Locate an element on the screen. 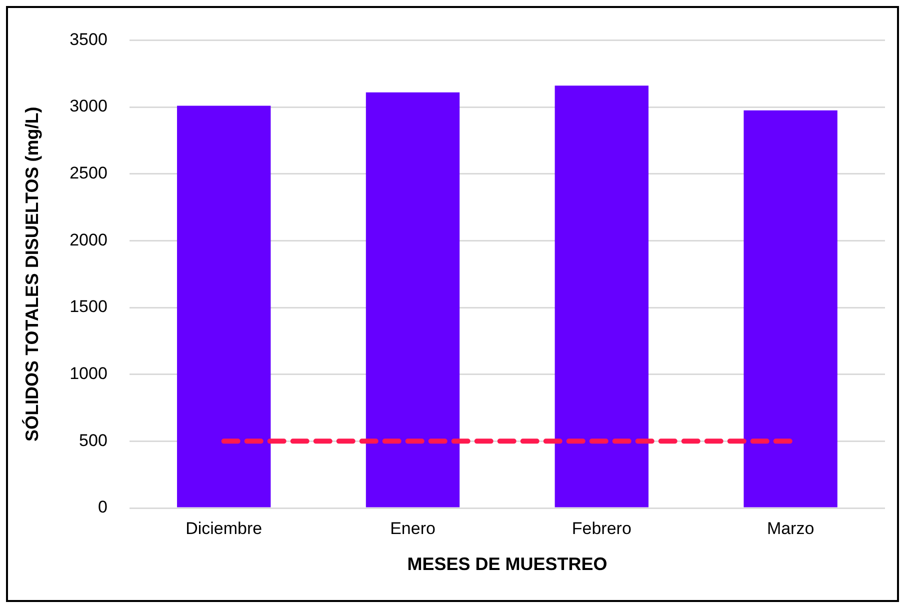 This screenshot has width=907, height=610. y-tick-label: 2000 is located at coordinates (89, 240).